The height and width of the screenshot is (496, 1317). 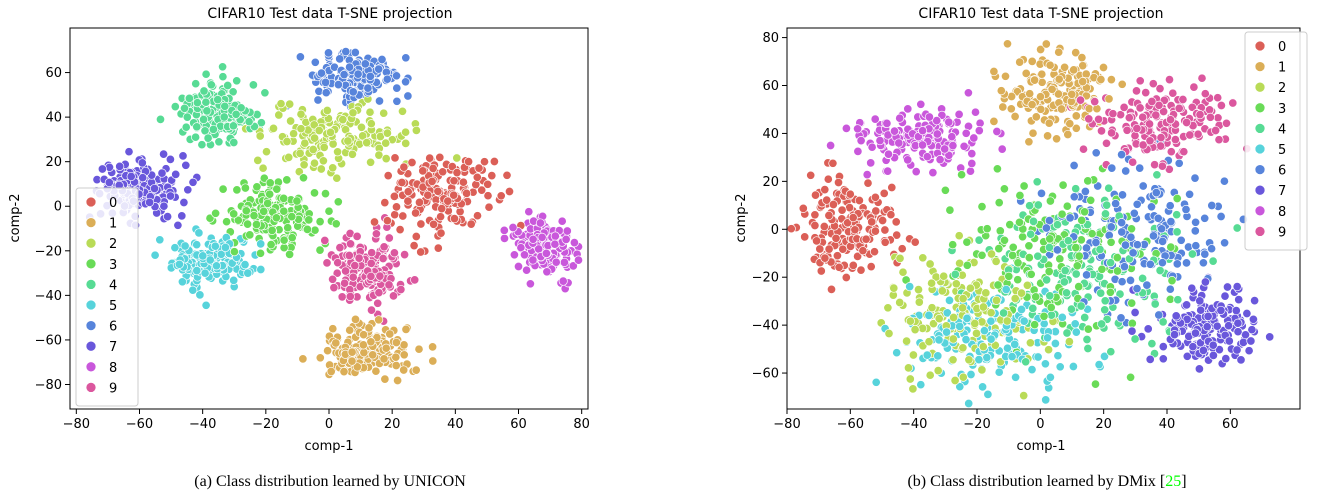 I want to click on legend-marker, so click(x=91, y=264).